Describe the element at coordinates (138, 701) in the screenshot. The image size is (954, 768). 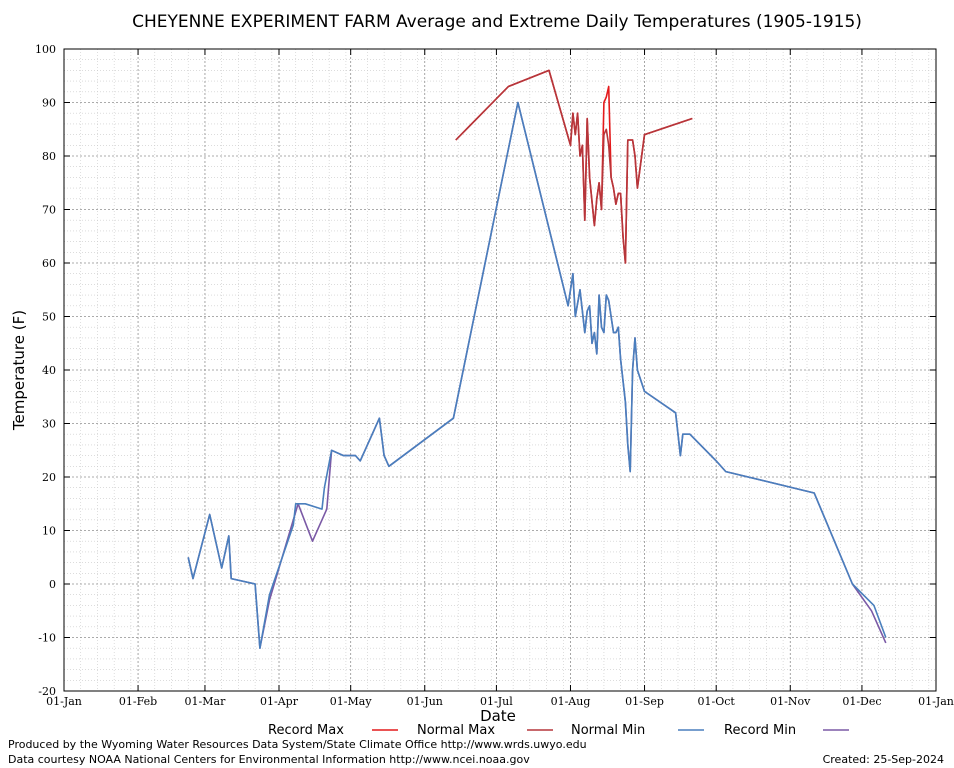
I see `x-tick-label: 01-Feb` at that location.